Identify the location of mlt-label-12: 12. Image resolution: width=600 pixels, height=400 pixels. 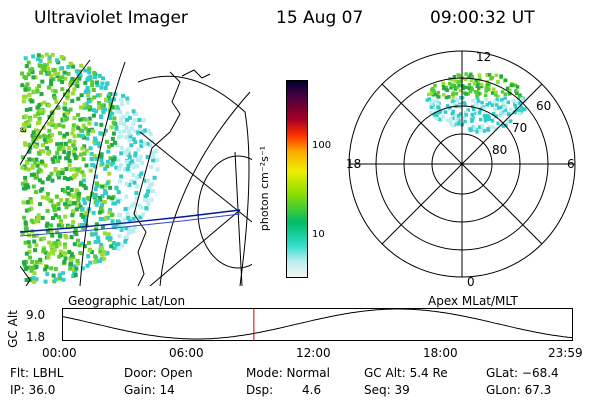
(483, 57).